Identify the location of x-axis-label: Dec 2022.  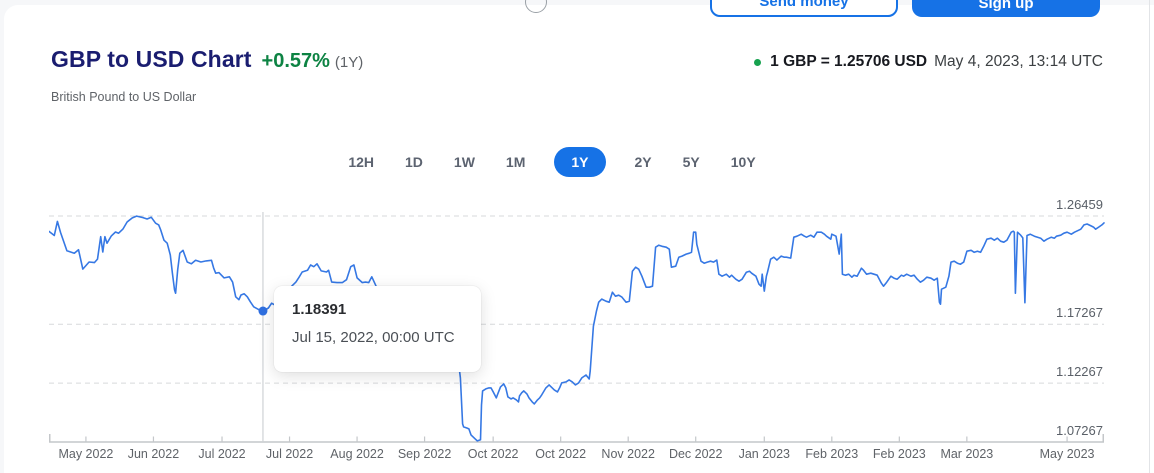
(695, 454).